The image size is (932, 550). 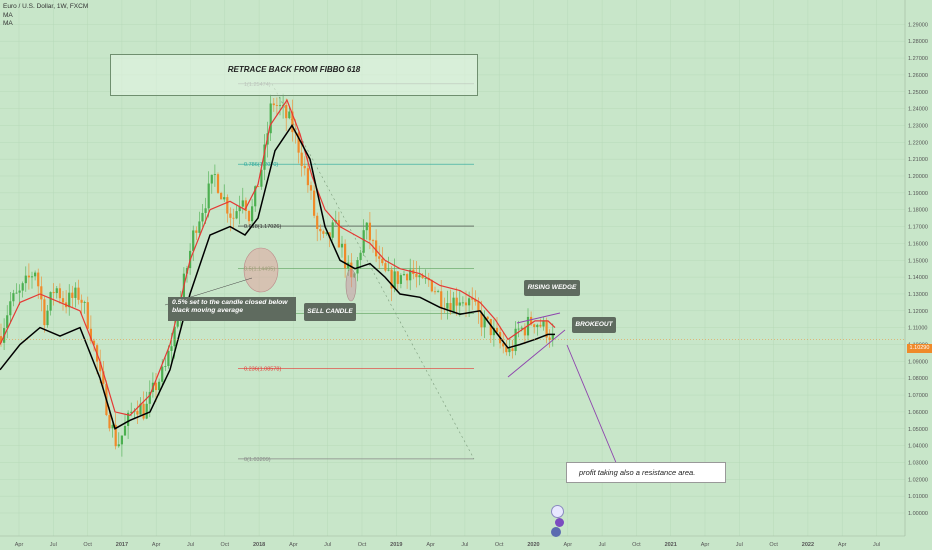 I want to click on price-tick-label: 1.07000, so click(x=918, y=396).